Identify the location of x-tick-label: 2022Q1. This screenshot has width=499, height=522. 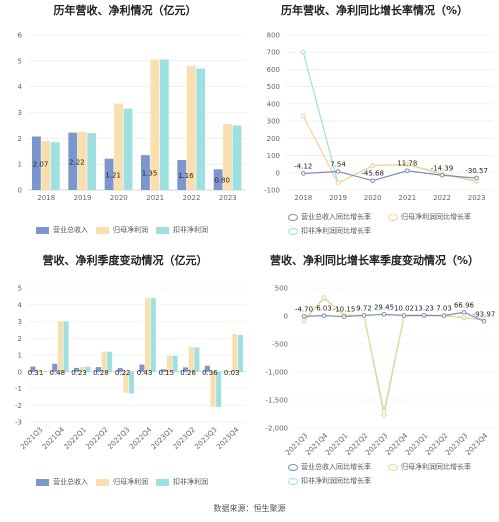
(75, 438).